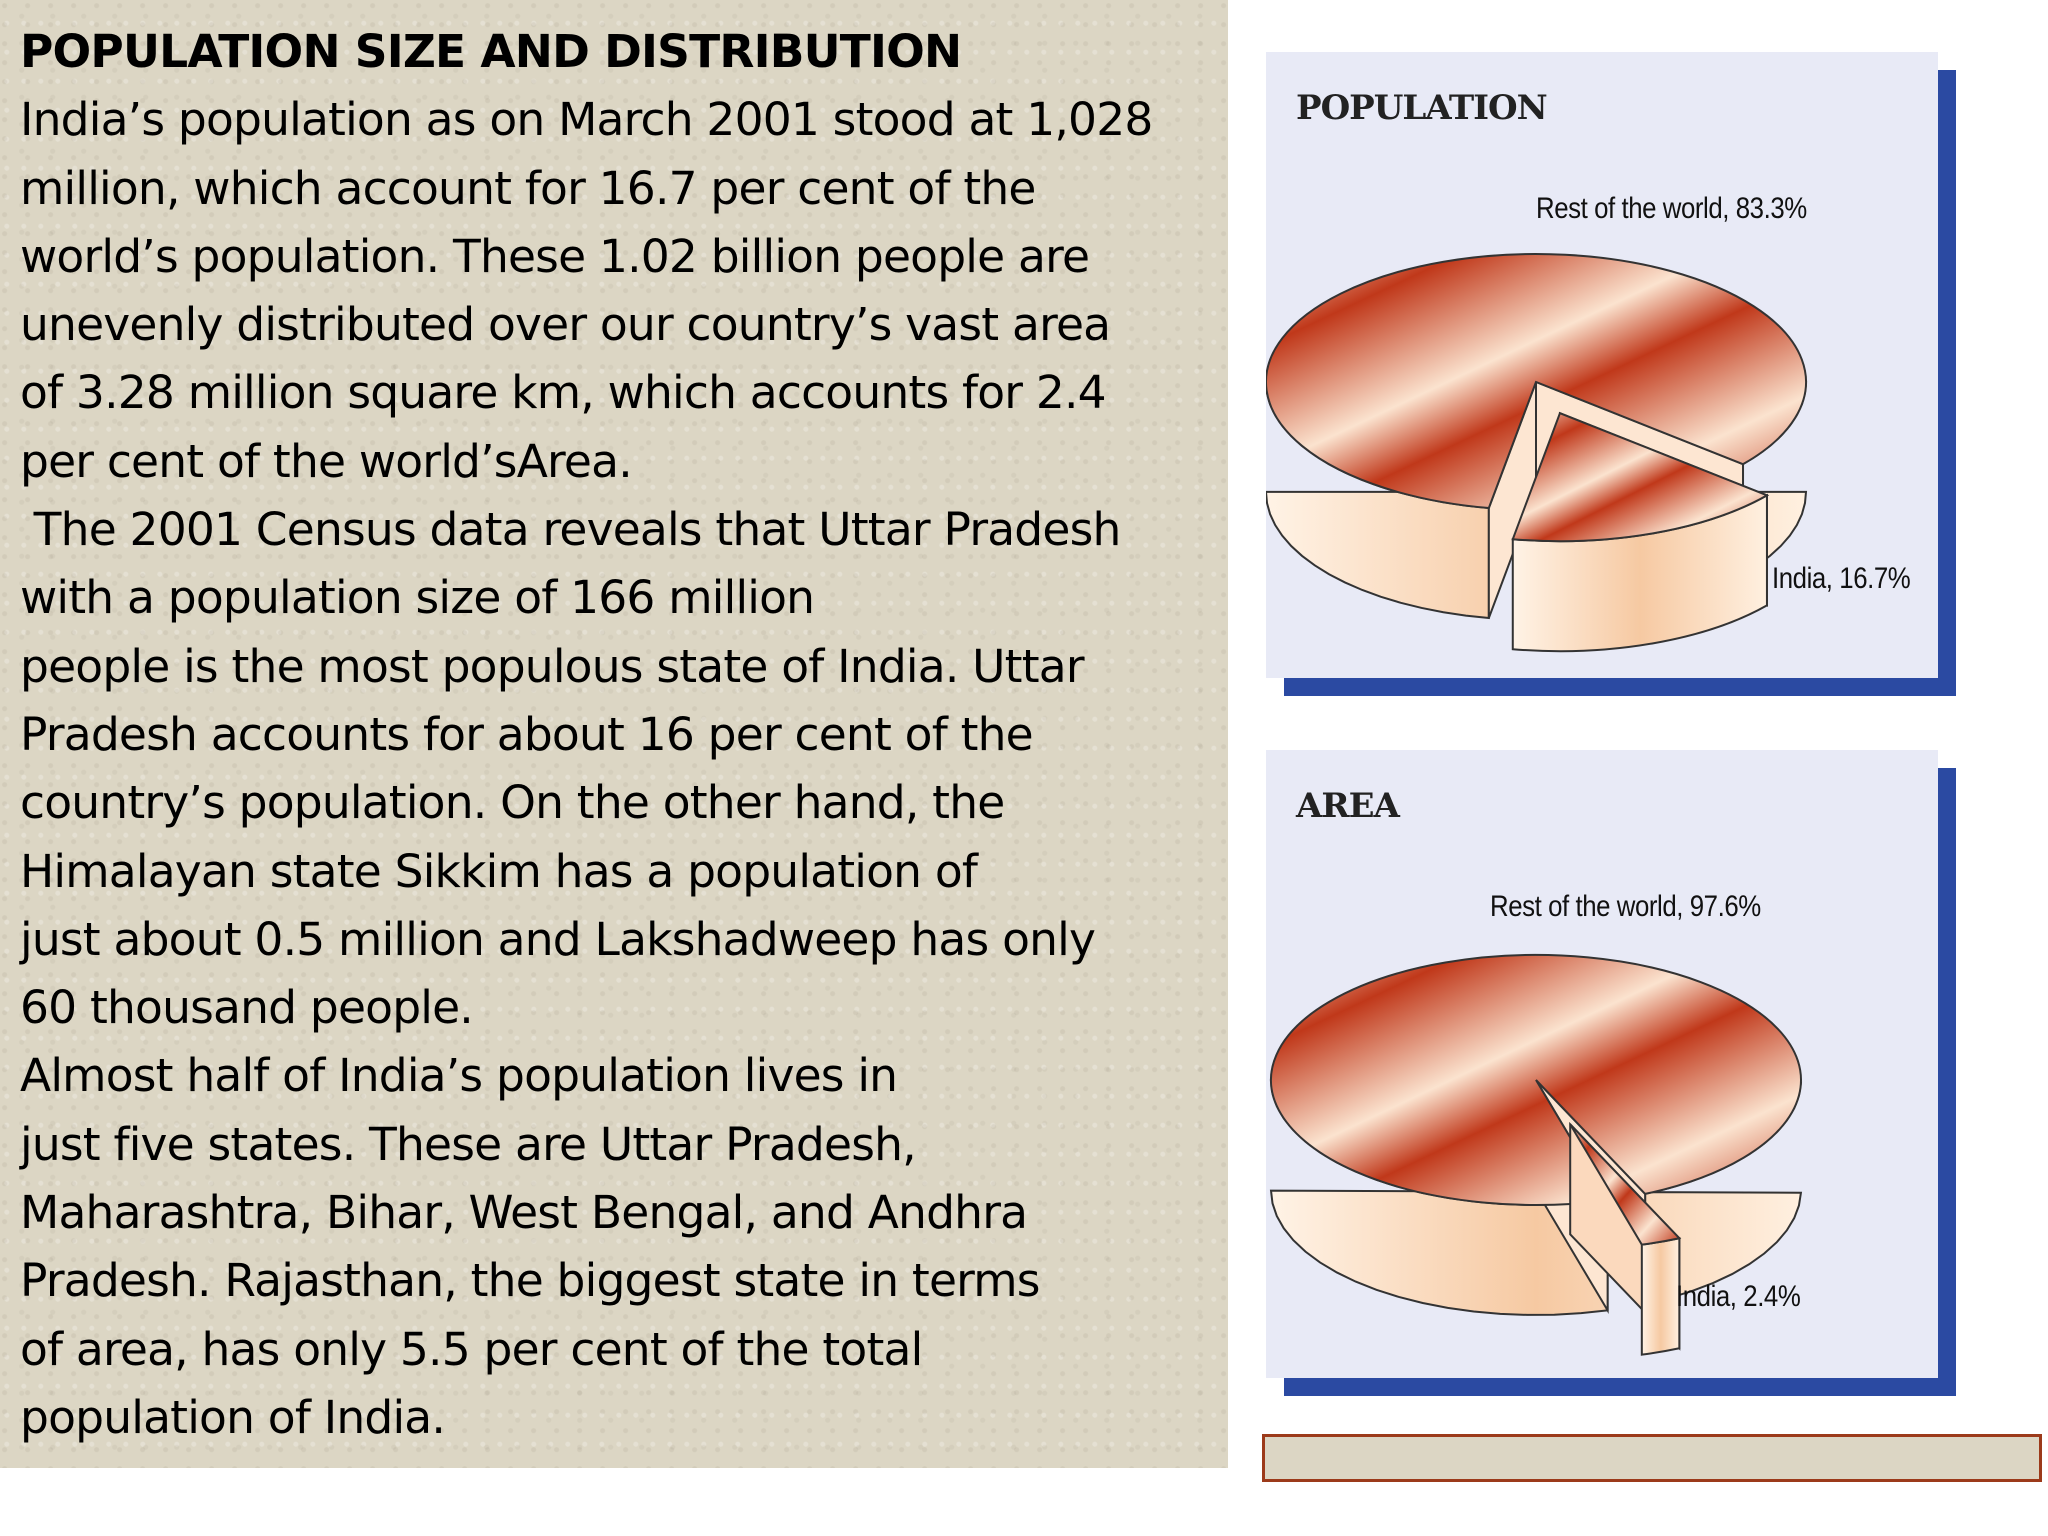  What do you see at coordinates (233, 1417) in the screenshot?
I see `body-line: population of India.` at bounding box center [233, 1417].